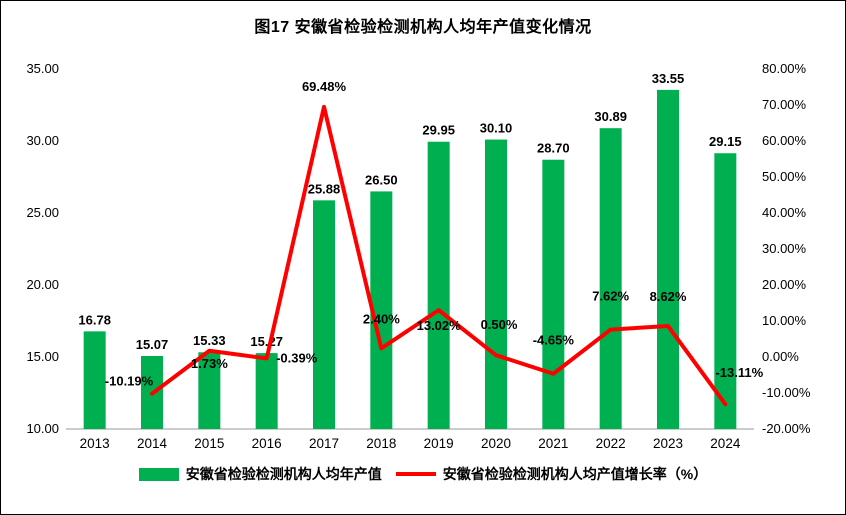 Image resolution: width=846 pixels, height=515 pixels. Describe the element at coordinates (381, 318) in the screenshot. I see `line-data-label: 2.40%` at that location.